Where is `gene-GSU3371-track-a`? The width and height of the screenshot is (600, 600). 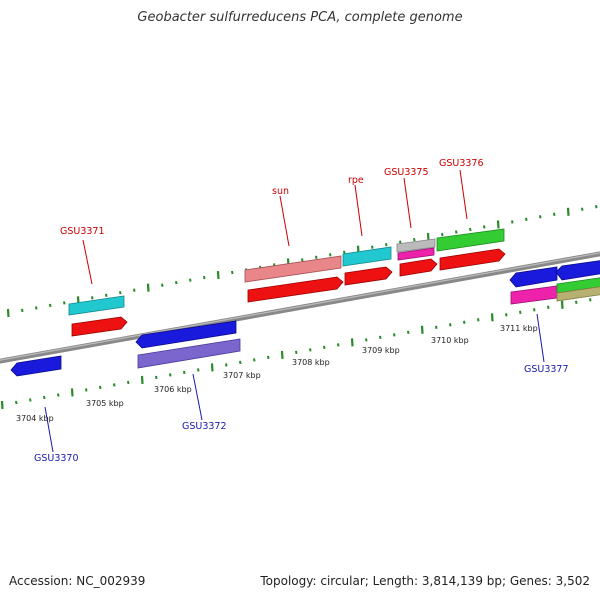
gene-GSU3371-track-a is located at coordinates (96, 305).